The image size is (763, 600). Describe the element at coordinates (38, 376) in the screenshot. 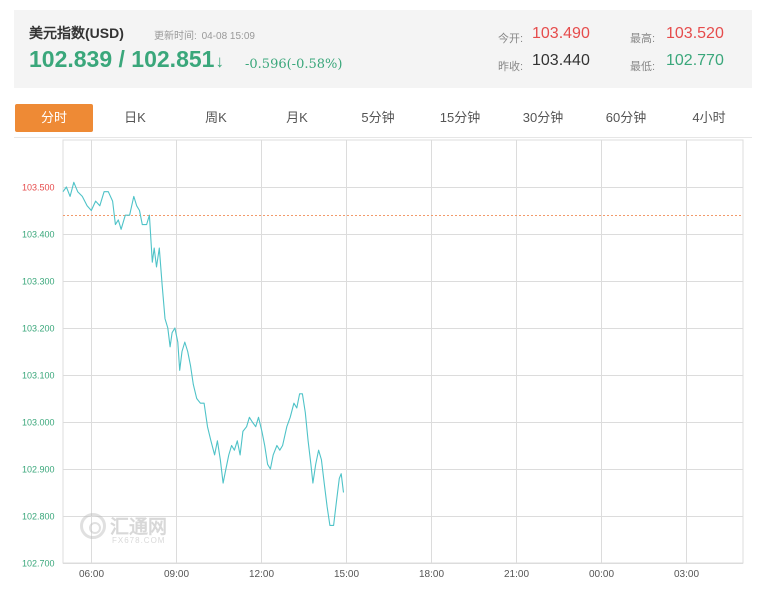

I see `y-tick-label: 103.100` at that location.